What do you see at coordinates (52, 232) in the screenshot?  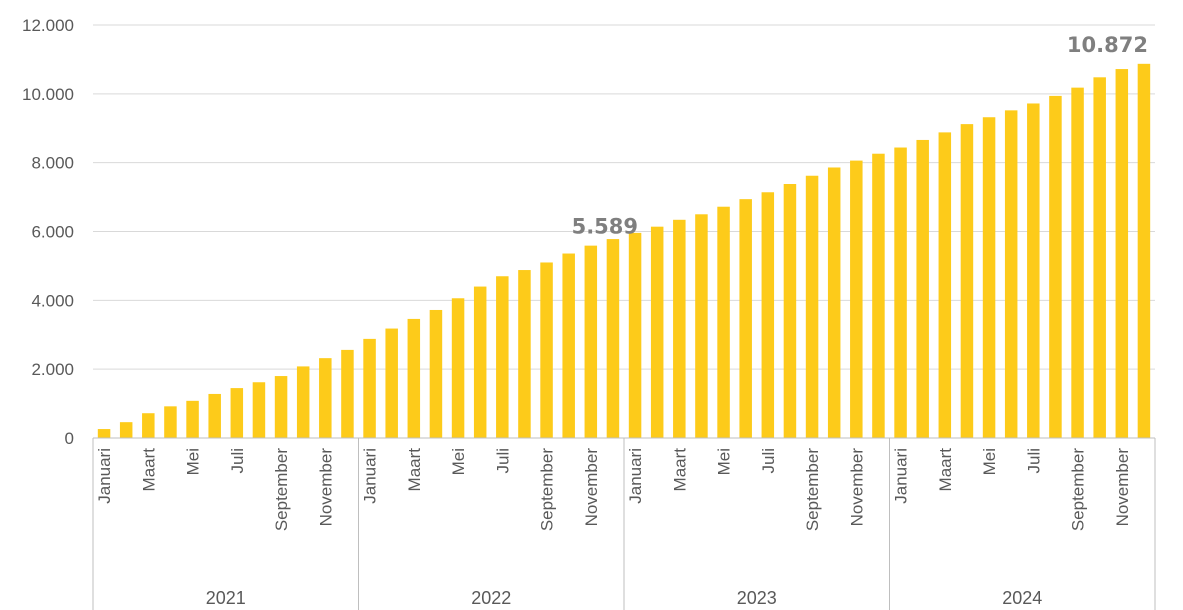 I see `y-tick-label: 6.000` at bounding box center [52, 232].